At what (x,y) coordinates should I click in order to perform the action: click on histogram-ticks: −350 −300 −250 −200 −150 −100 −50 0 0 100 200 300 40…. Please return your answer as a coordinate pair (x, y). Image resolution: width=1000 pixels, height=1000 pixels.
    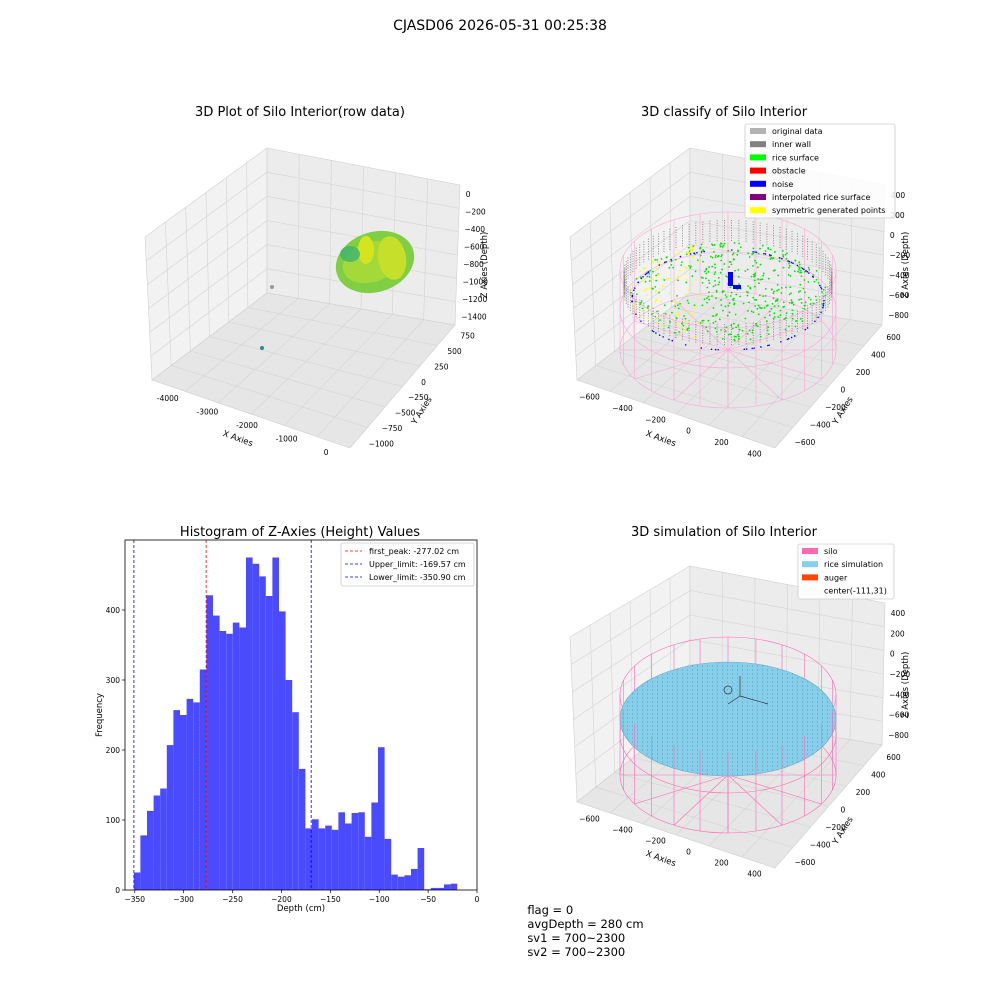
    Looking at the image, I should click on (293, 755).